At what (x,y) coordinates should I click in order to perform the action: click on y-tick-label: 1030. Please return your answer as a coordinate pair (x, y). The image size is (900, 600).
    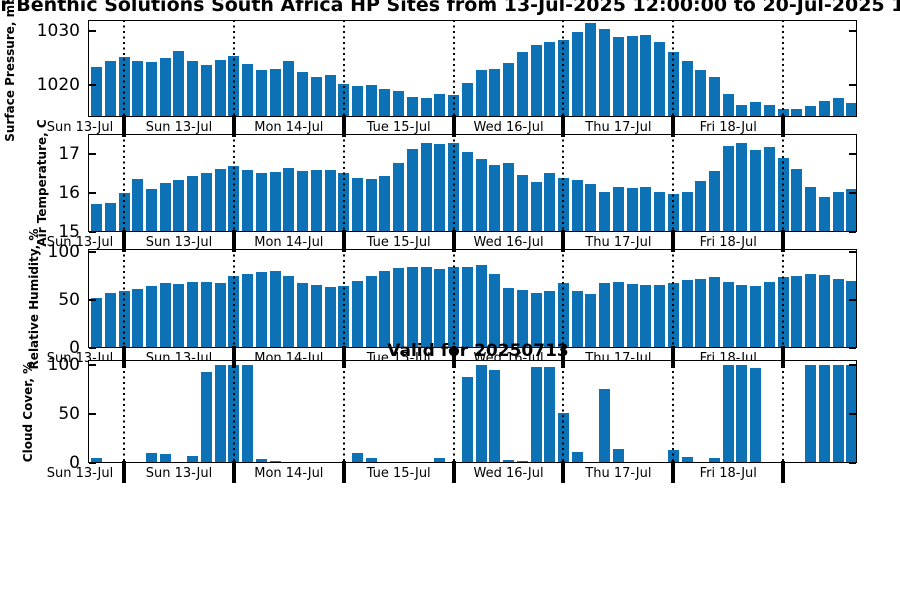
    Looking at the image, I should click on (58, 30).